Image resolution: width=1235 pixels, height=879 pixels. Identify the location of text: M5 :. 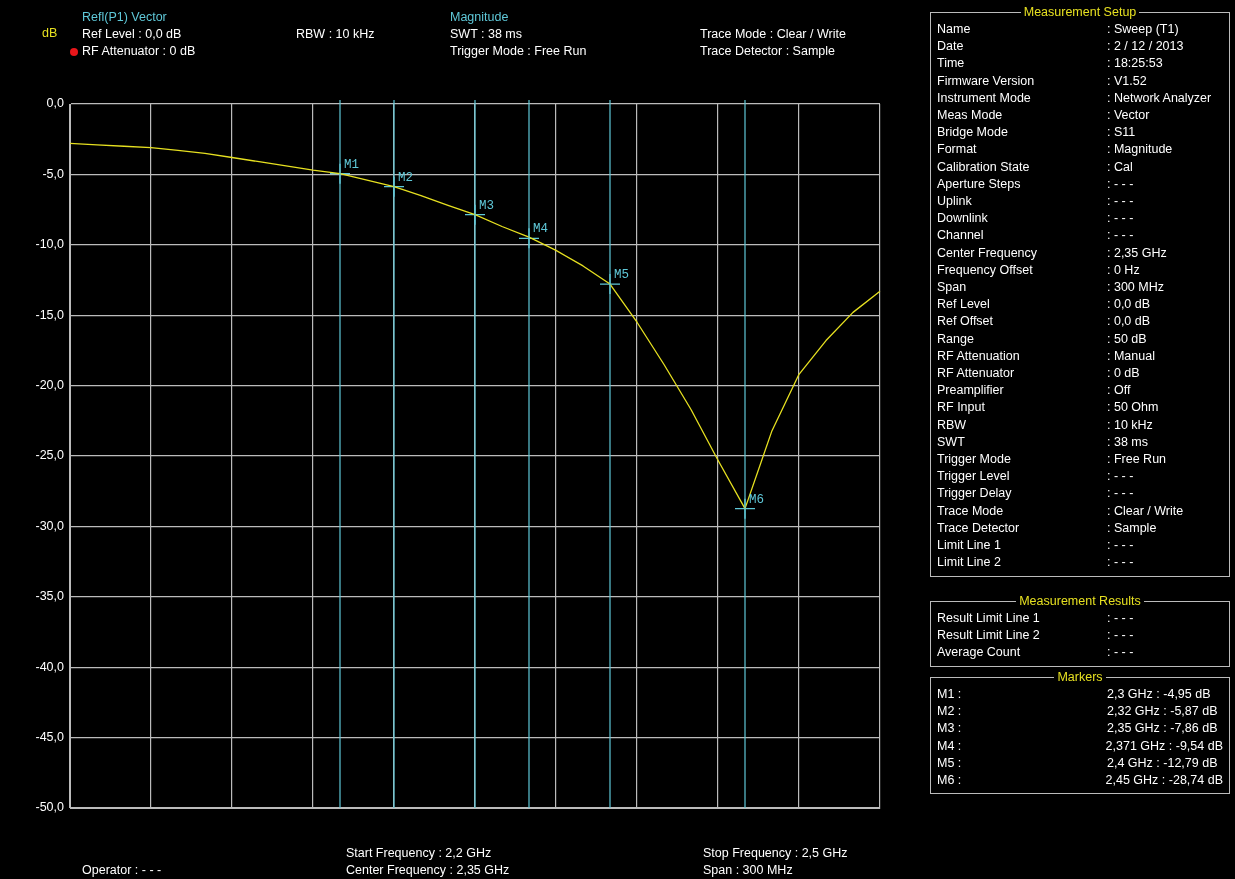
(950, 763).